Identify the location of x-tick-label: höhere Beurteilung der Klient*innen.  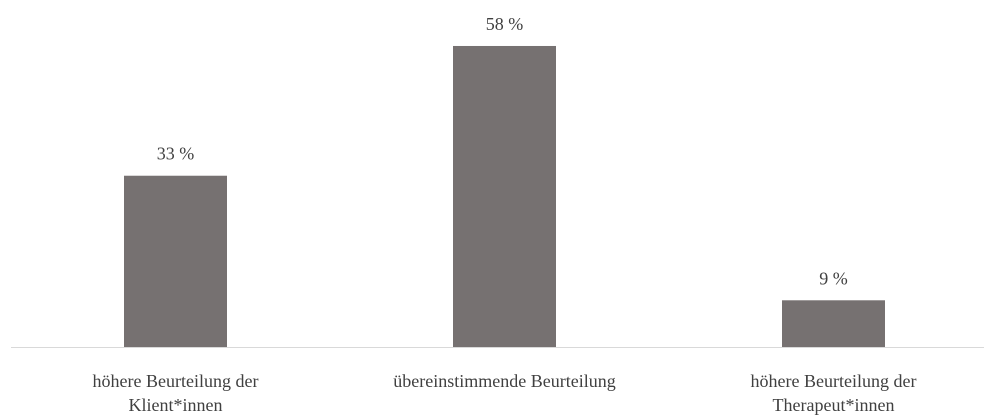
(175, 393).